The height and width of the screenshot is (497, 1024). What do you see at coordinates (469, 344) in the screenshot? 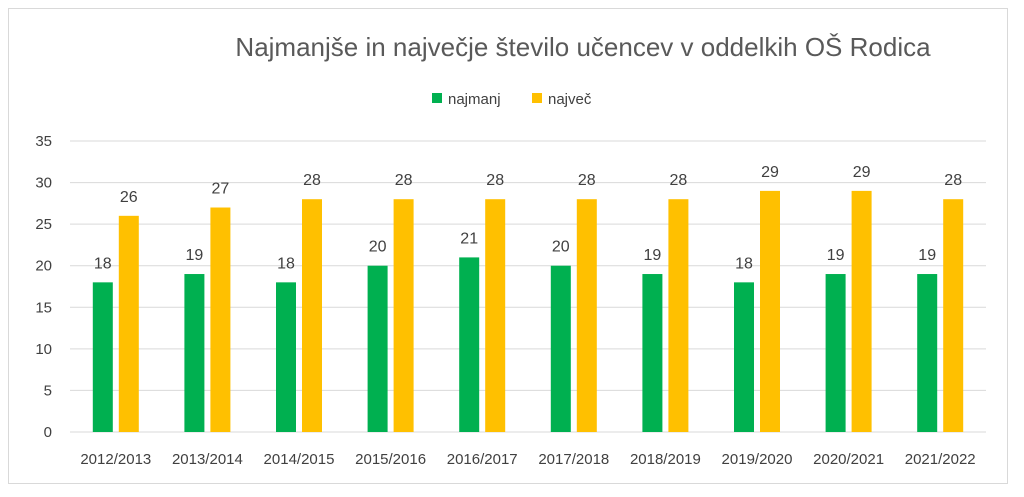
I see `bar-najmanj-2016/2017` at bounding box center [469, 344].